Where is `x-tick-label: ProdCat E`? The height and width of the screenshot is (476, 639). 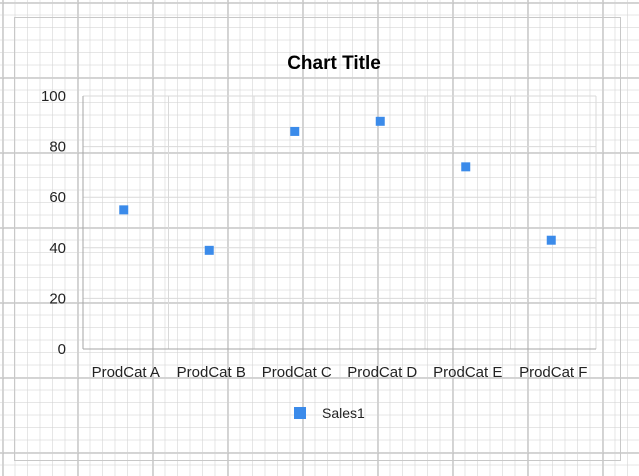 x-tick-label: ProdCat E is located at coordinates (467, 372).